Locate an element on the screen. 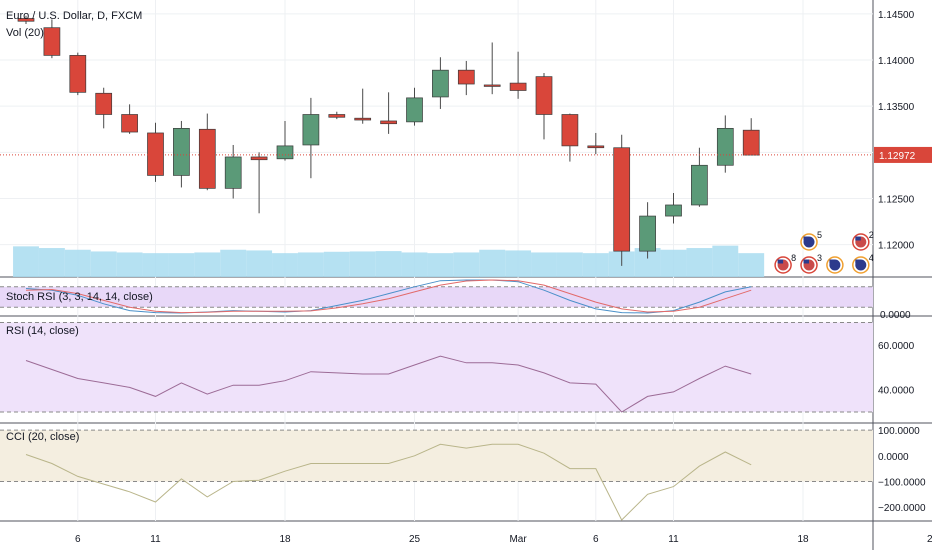  rsi-tick-label: 60.0000 is located at coordinates (896, 346).